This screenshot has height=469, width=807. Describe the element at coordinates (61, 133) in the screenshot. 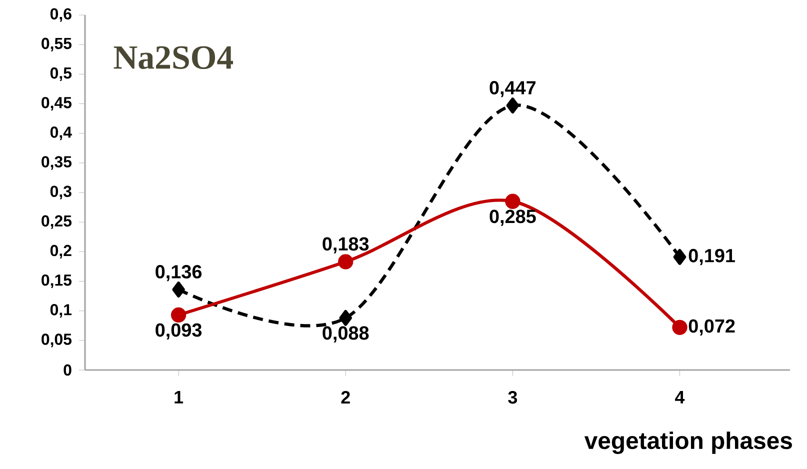

I see `y-tick-label: 0,4` at that location.